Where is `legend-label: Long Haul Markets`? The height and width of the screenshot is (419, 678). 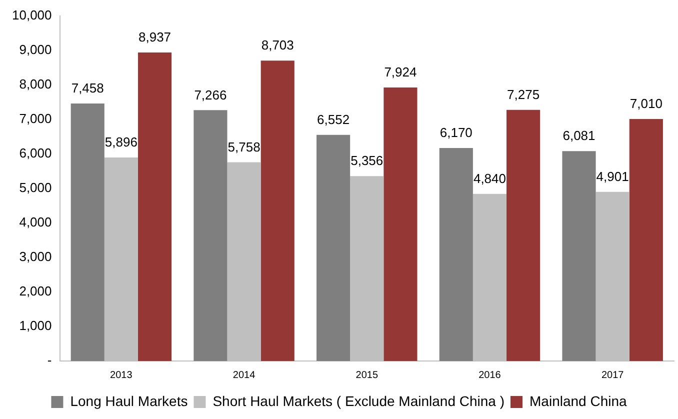
legend-label: Long Haul Markets is located at coordinates (129, 400).